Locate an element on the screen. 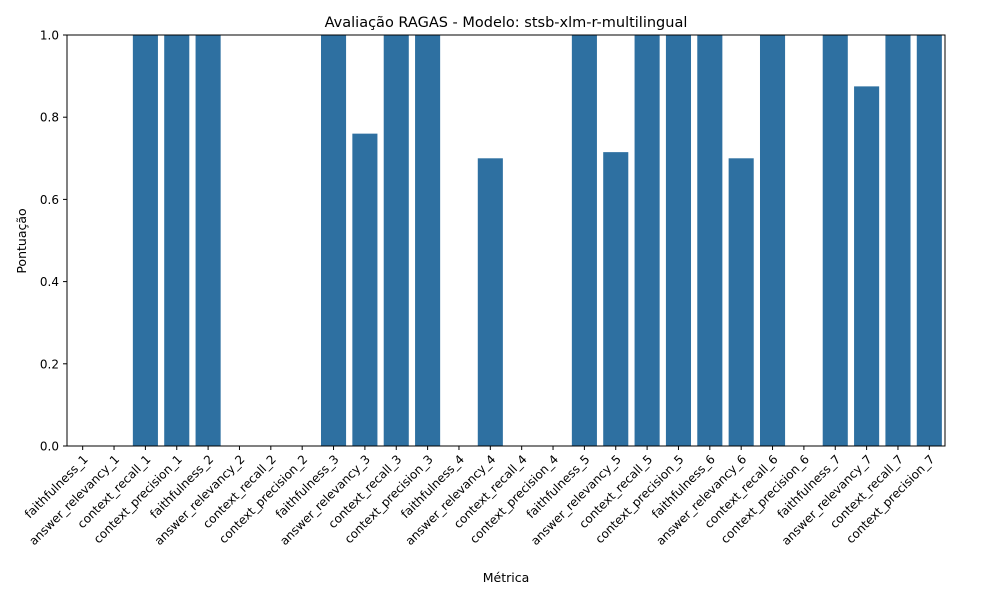  y-tick-label: 0.0 is located at coordinates (49, 447).